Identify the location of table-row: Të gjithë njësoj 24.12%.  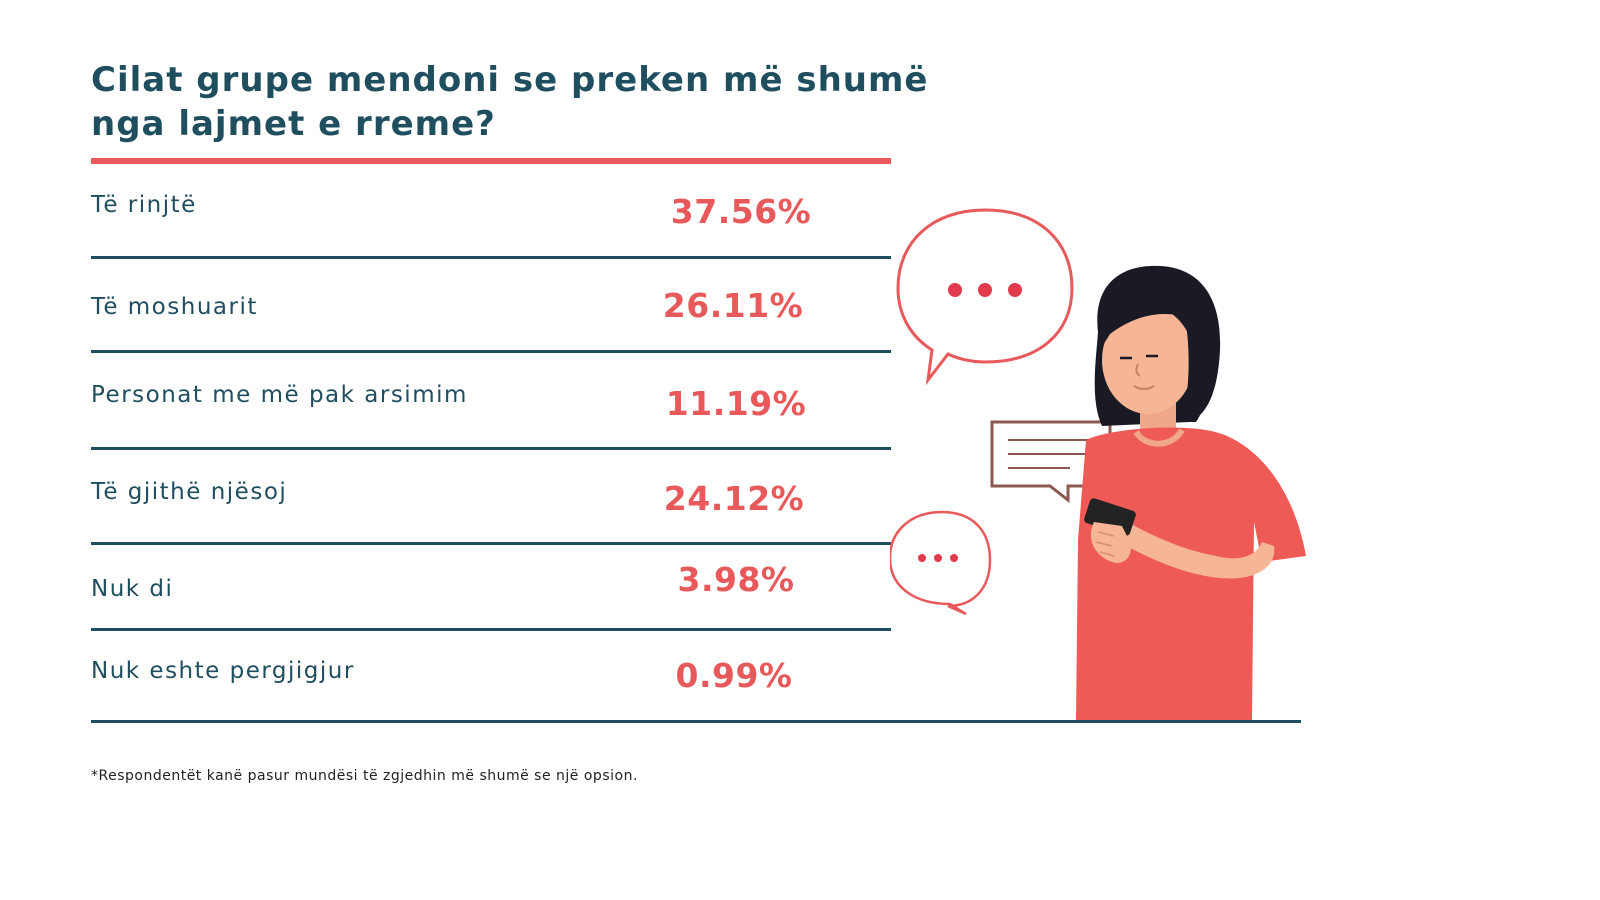
(491, 497).